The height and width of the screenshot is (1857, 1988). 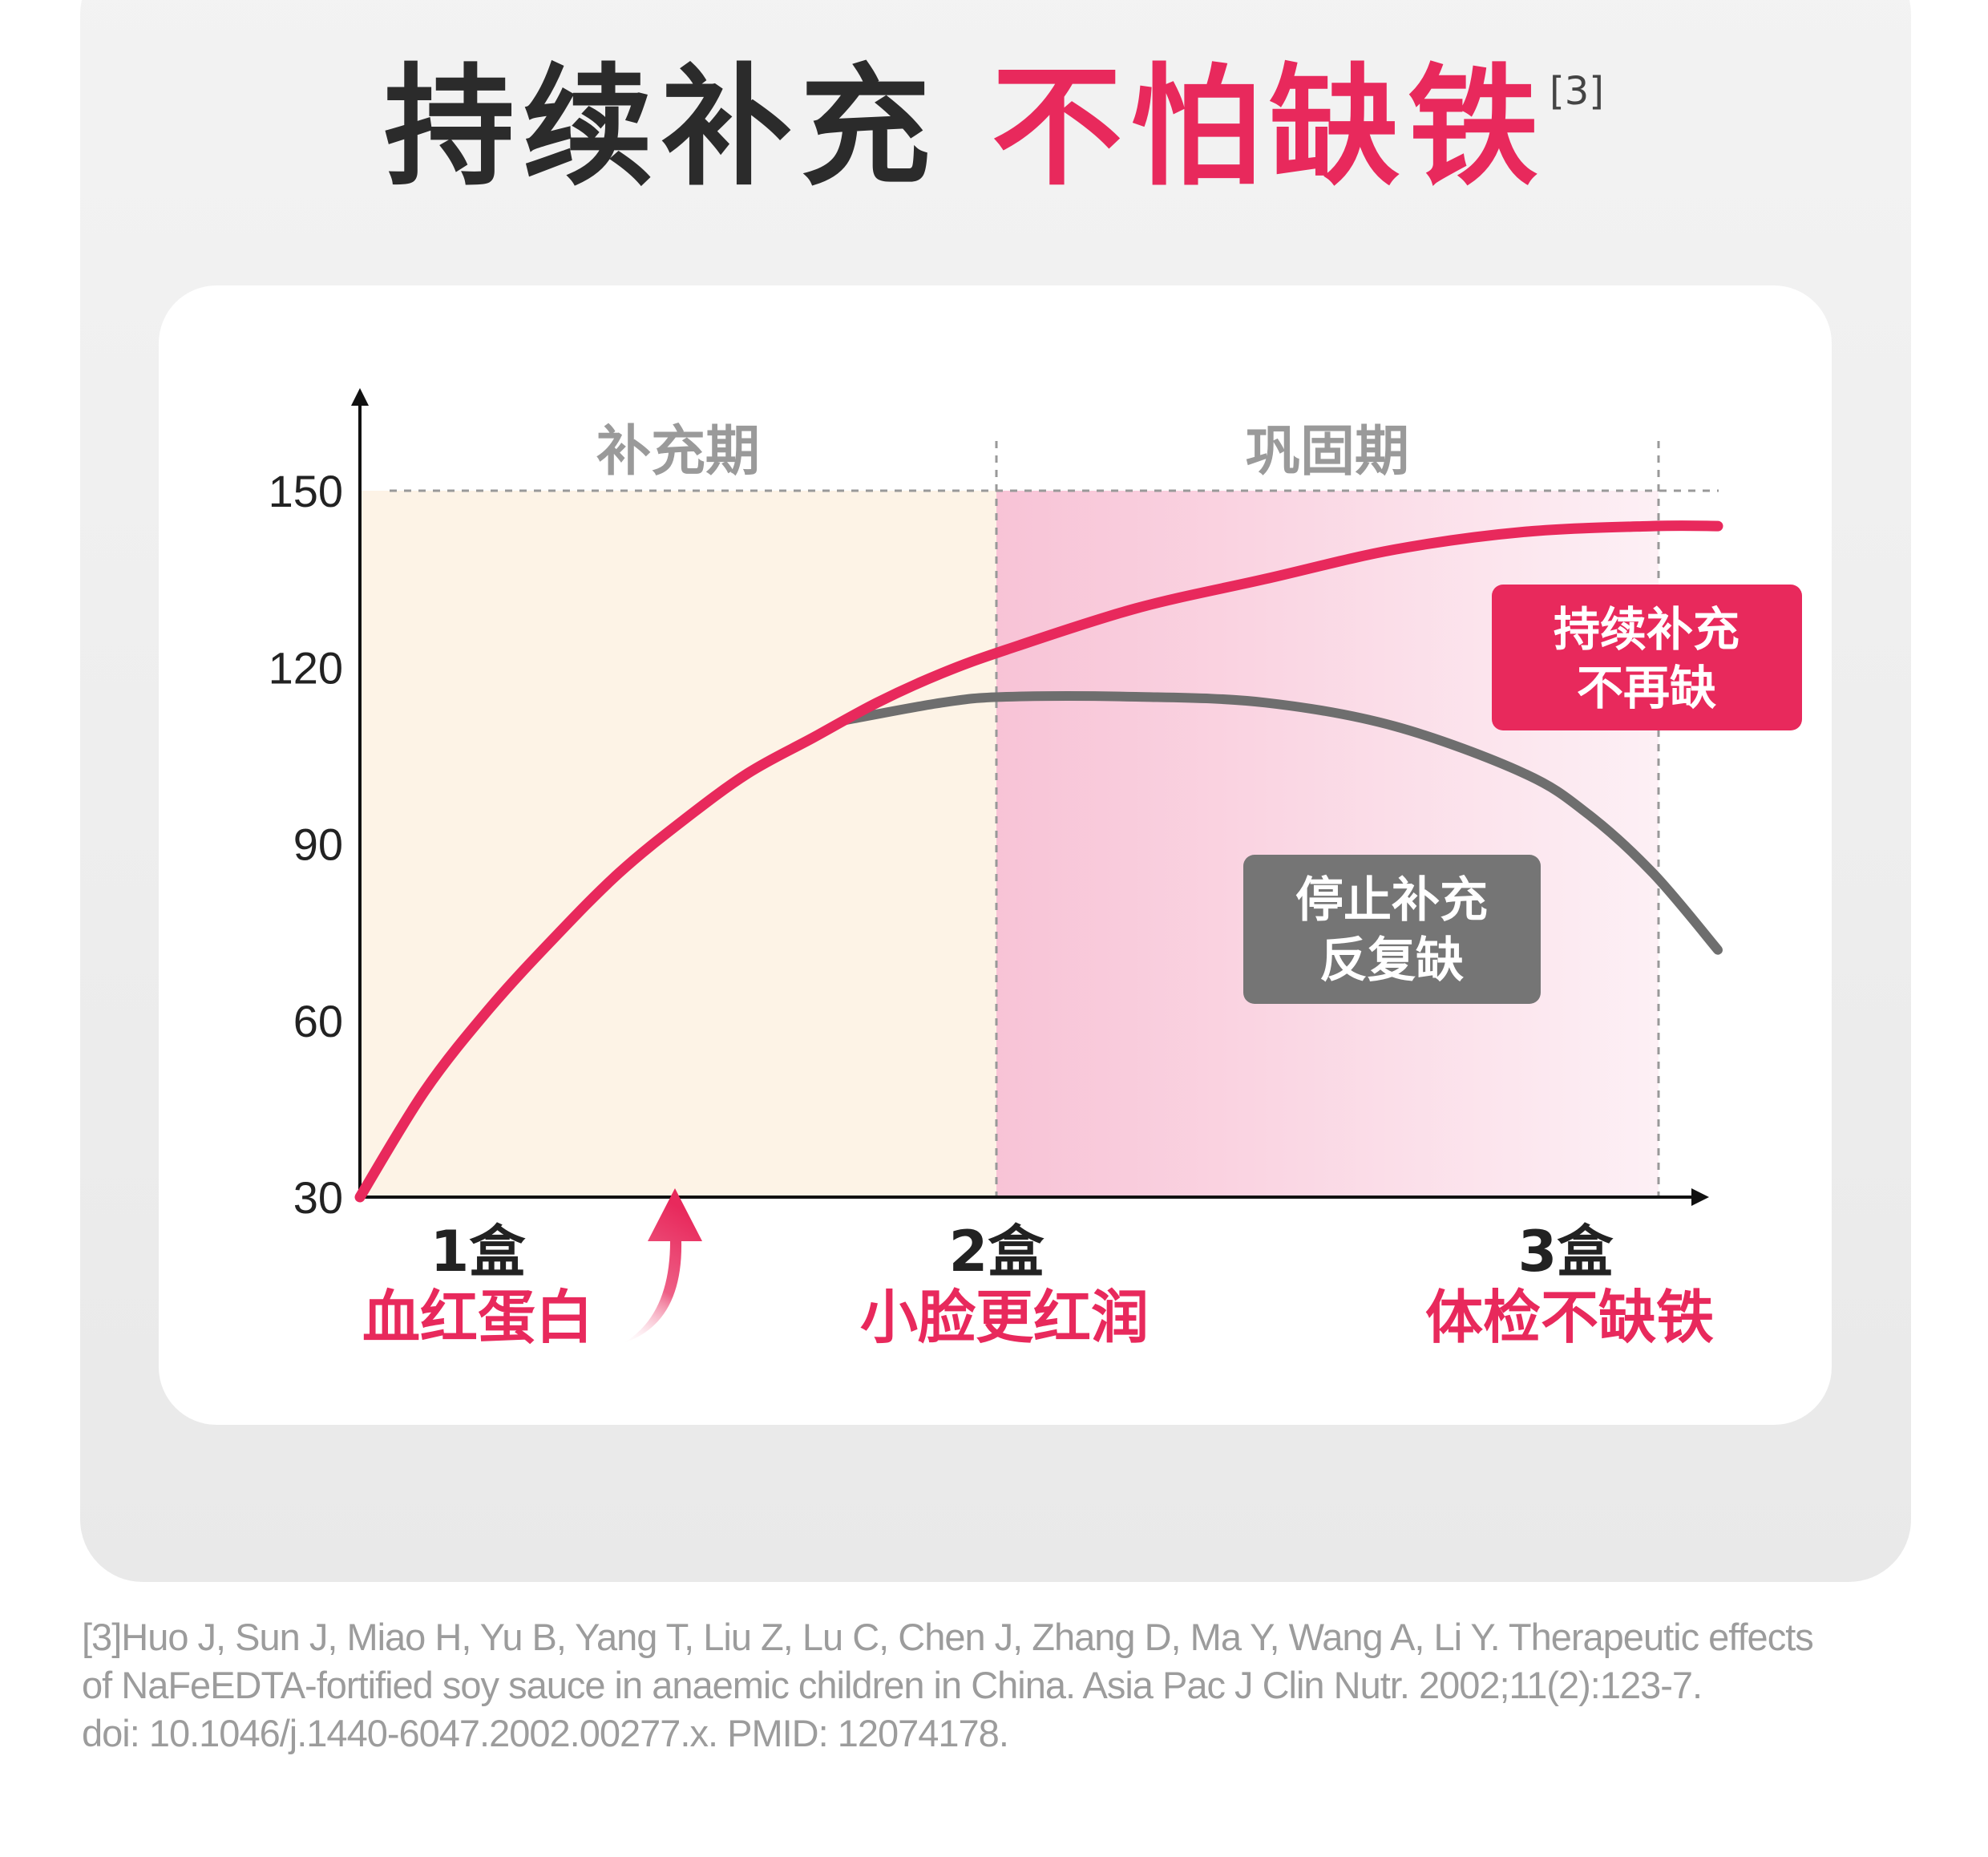 I want to click on x-axis-arrow, so click(x=1700, y=1197).